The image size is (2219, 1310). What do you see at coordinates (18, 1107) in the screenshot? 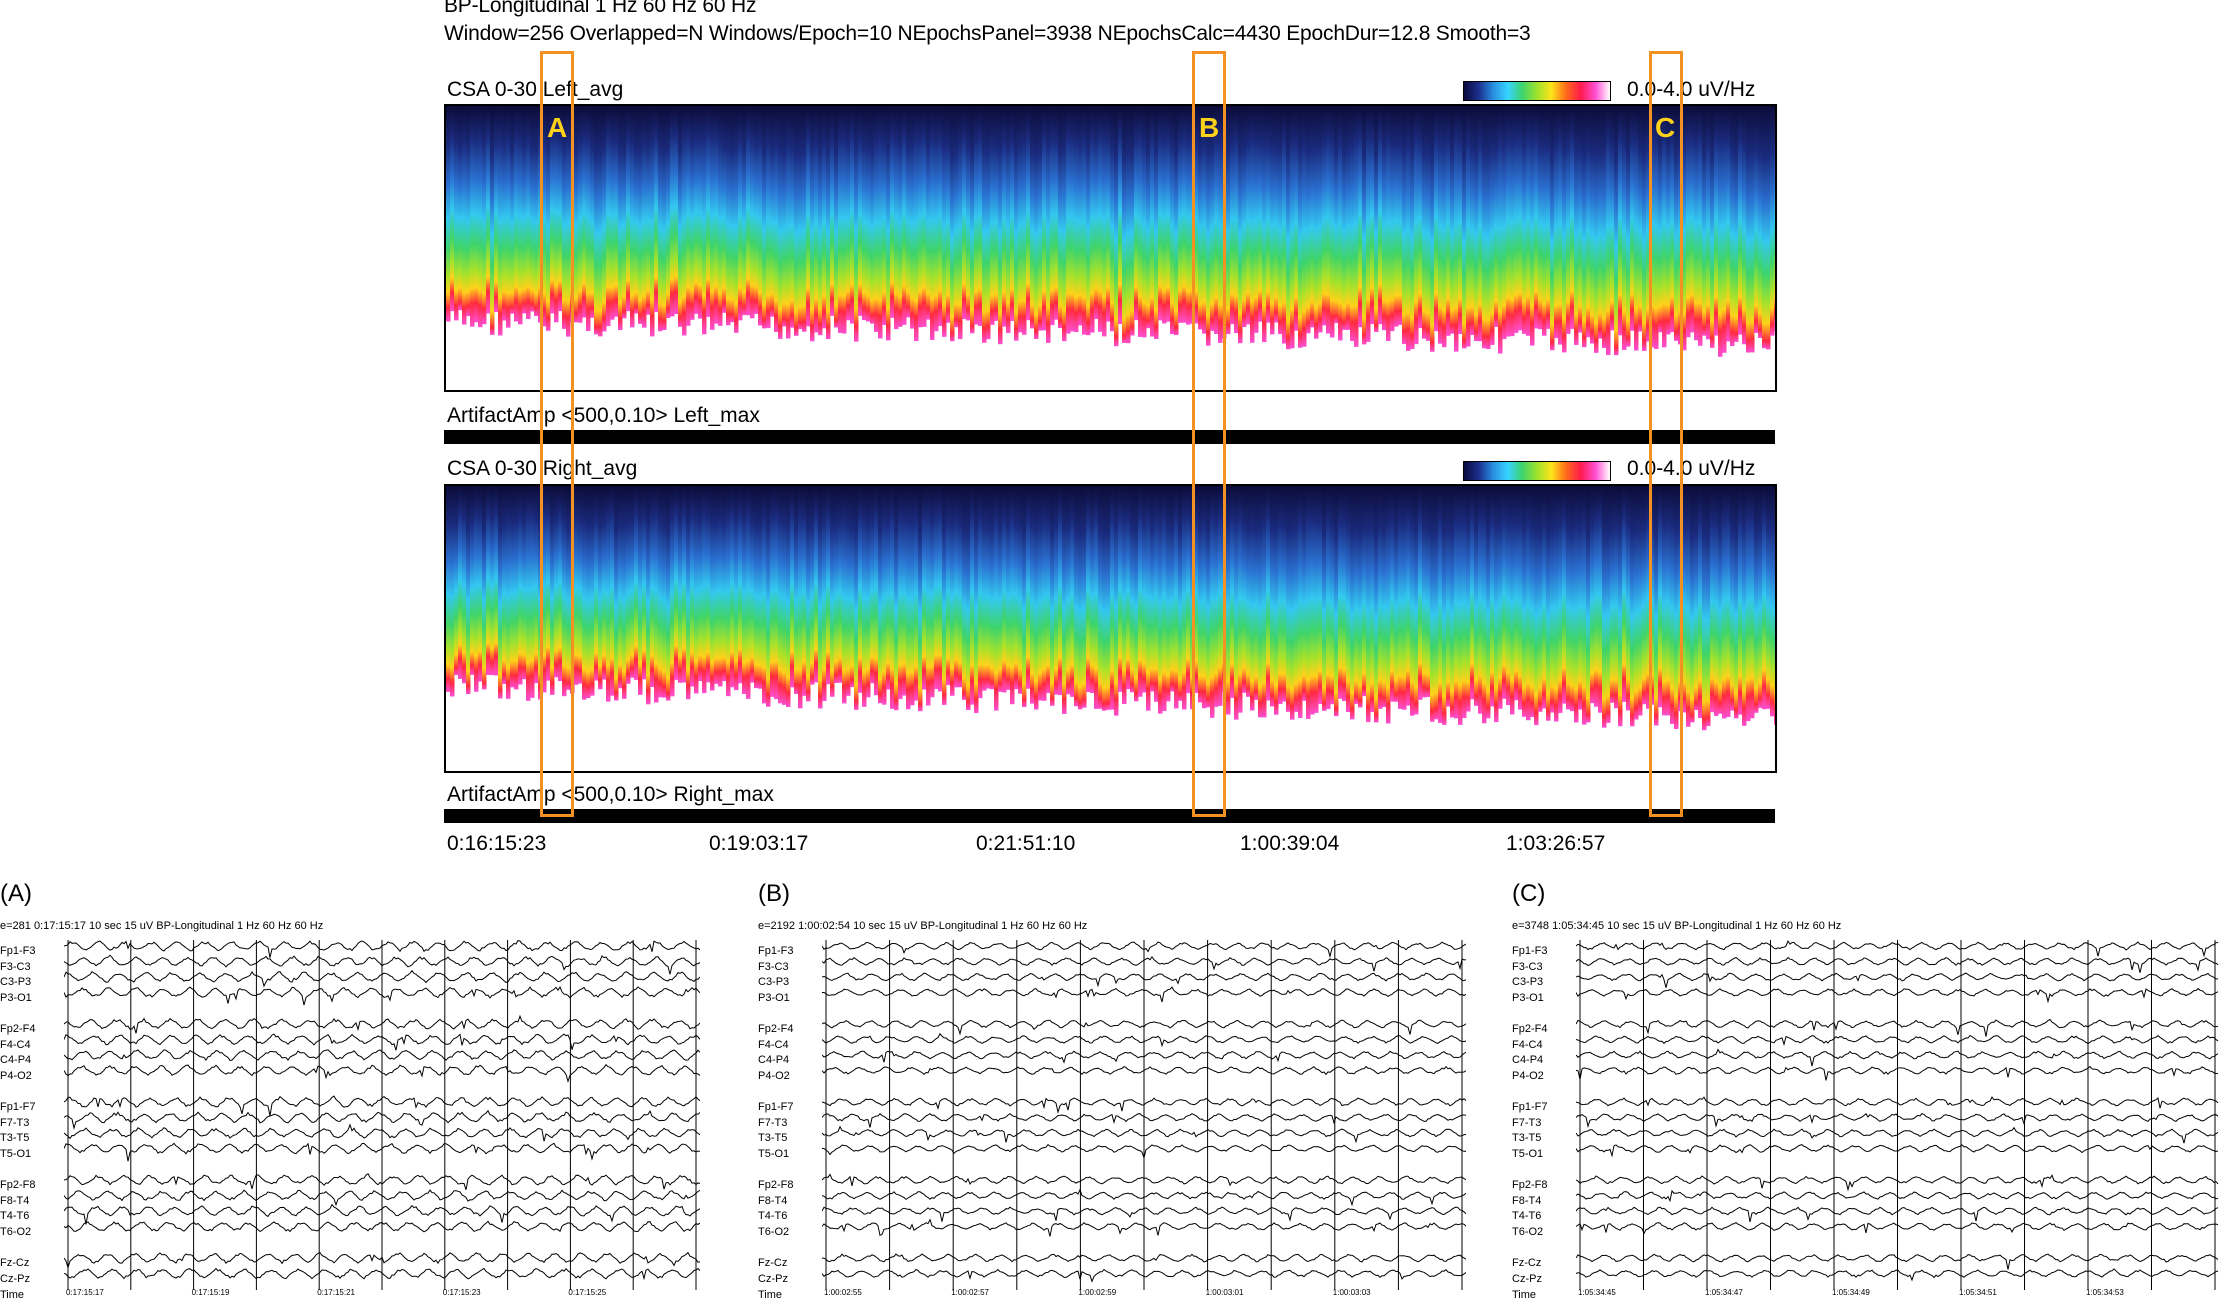
I see `eeg-channel-label: Fp1-F7` at bounding box center [18, 1107].